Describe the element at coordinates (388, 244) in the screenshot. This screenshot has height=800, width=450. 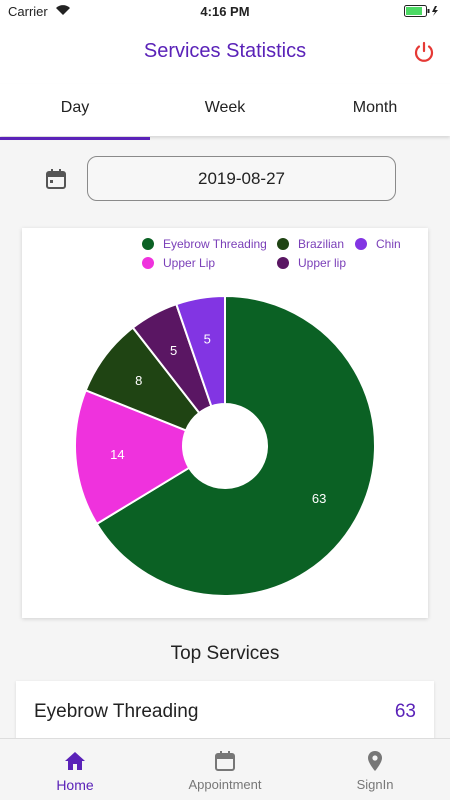
I see `legend-label: Chin` at that location.